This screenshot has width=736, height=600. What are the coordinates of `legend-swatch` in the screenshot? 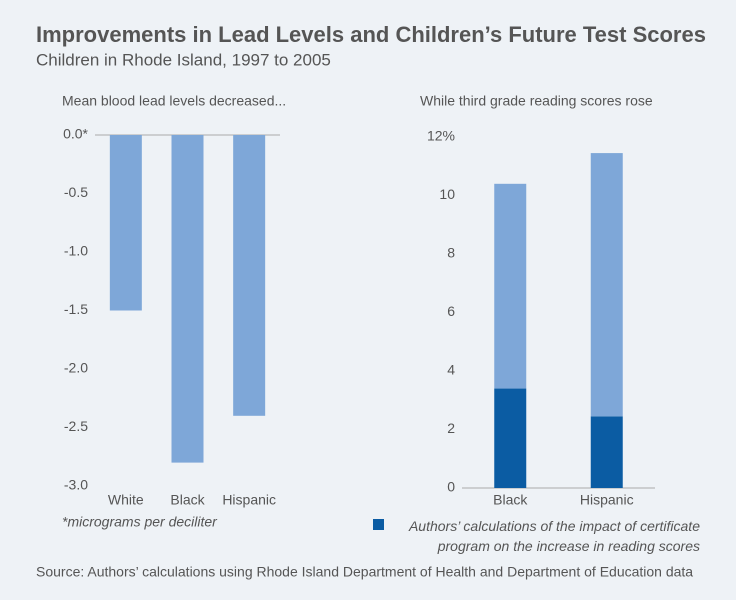 It's located at (378, 524).